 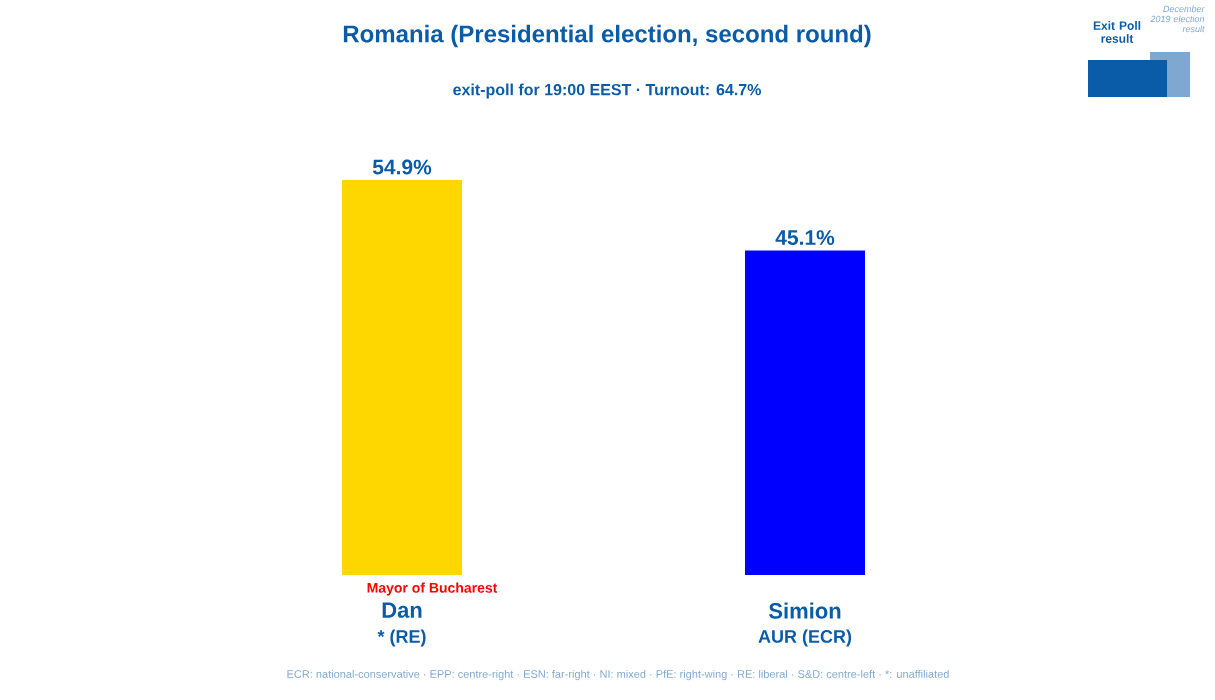 I want to click on text: * (RE), so click(x=401, y=638).